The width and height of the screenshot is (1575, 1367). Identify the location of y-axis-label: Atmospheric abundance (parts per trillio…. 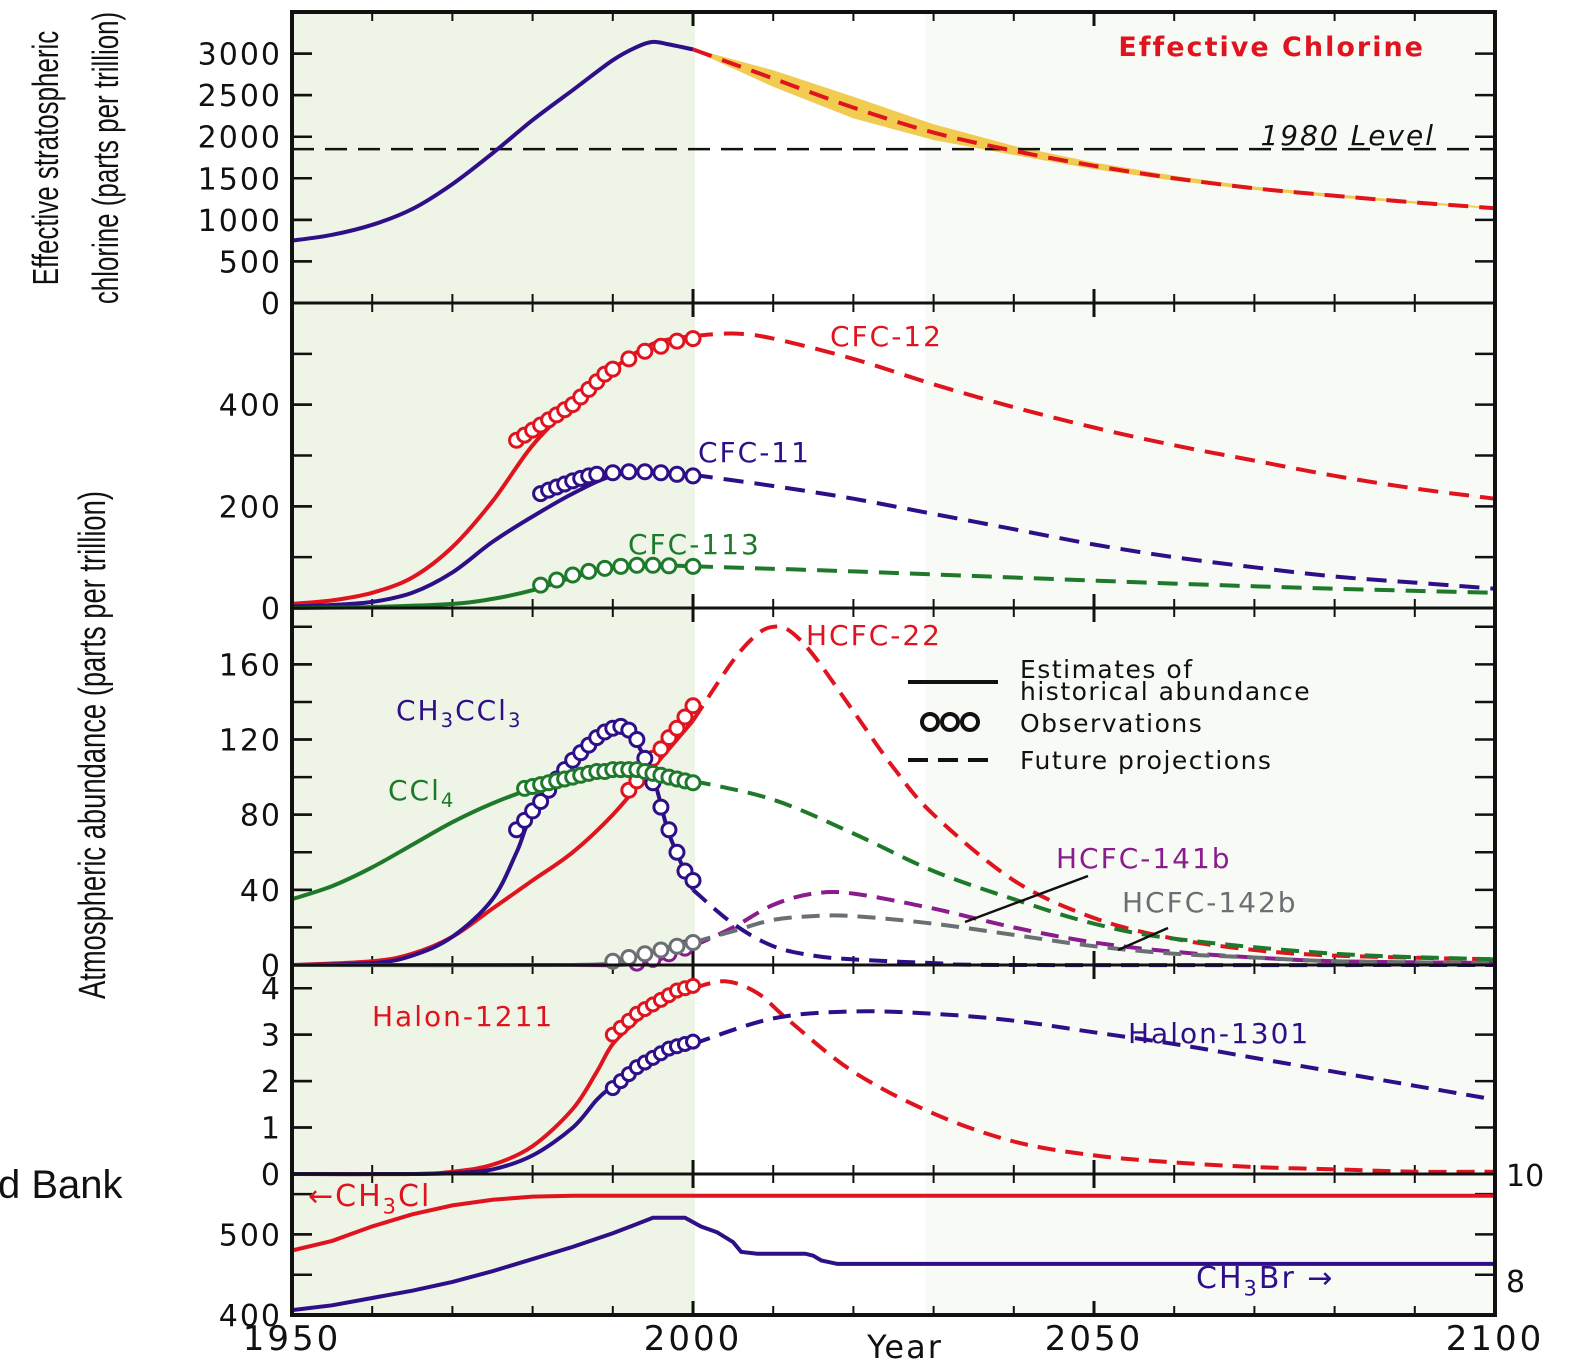
(93, 745).